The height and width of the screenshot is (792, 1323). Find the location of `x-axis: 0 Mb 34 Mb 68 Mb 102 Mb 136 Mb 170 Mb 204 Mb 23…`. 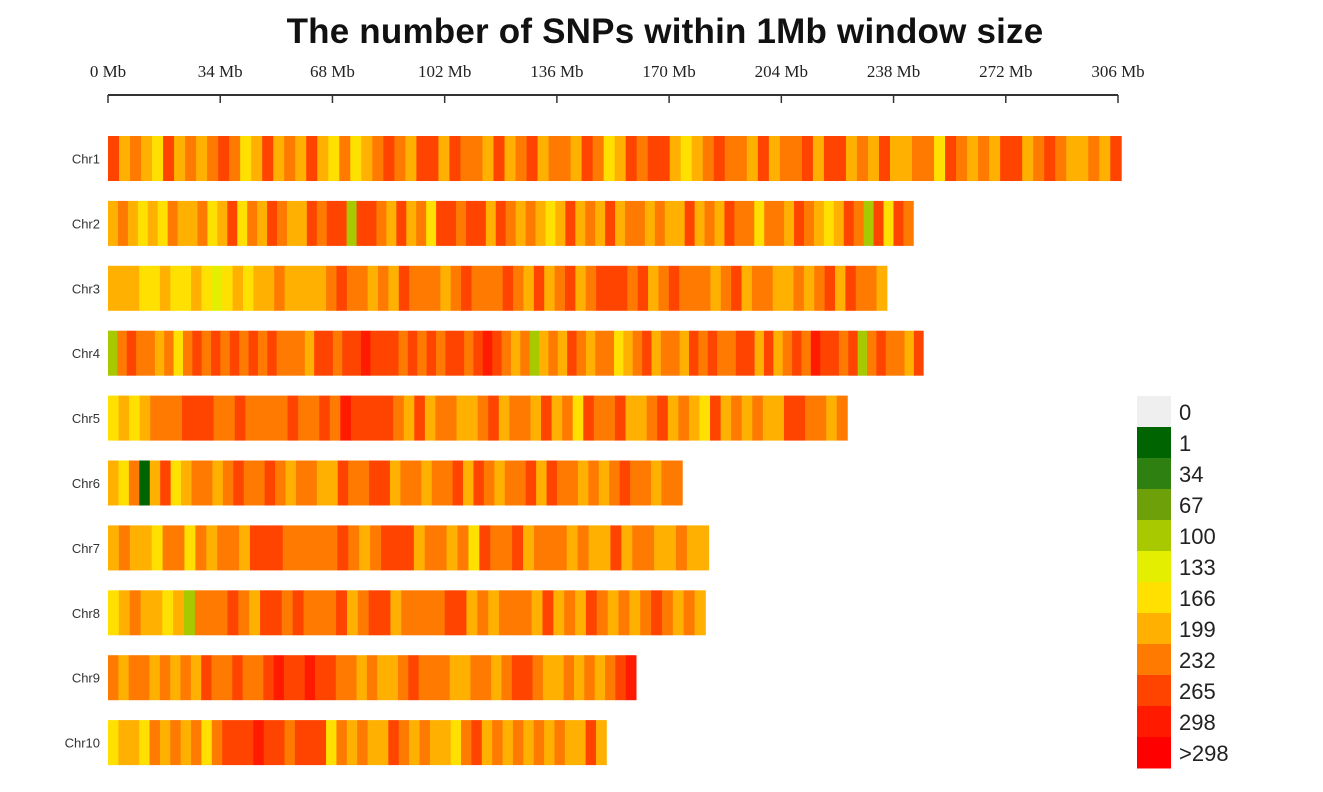

x-axis: 0 Mb 34 Mb 68 Mb 102 Mb 136 Mb 170 Mb 204 Mb 23… is located at coordinates (617, 82).